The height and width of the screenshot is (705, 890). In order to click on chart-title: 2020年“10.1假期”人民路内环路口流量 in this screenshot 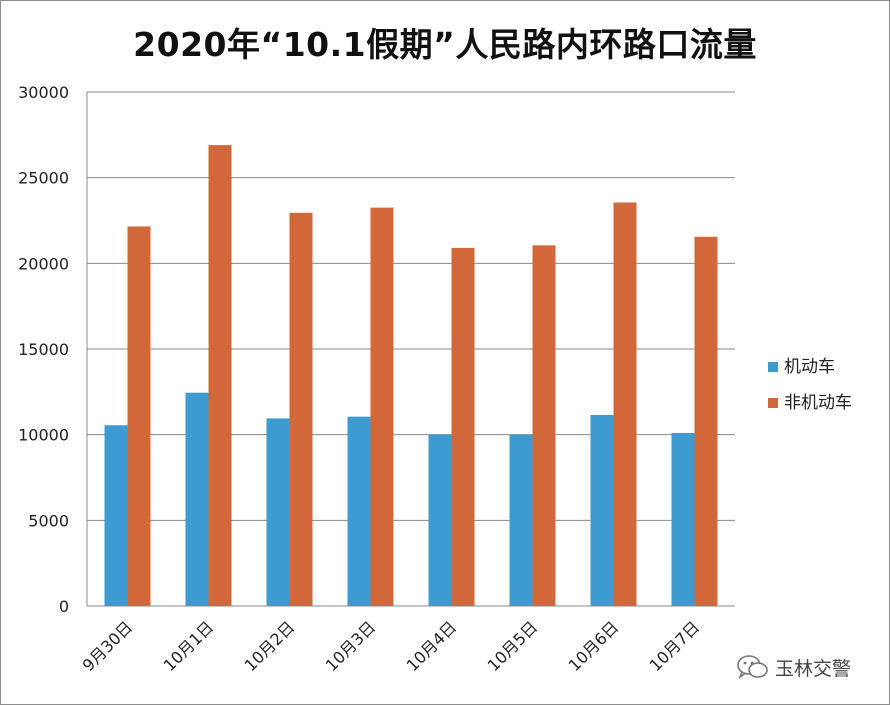, I will do `click(445, 44)`.